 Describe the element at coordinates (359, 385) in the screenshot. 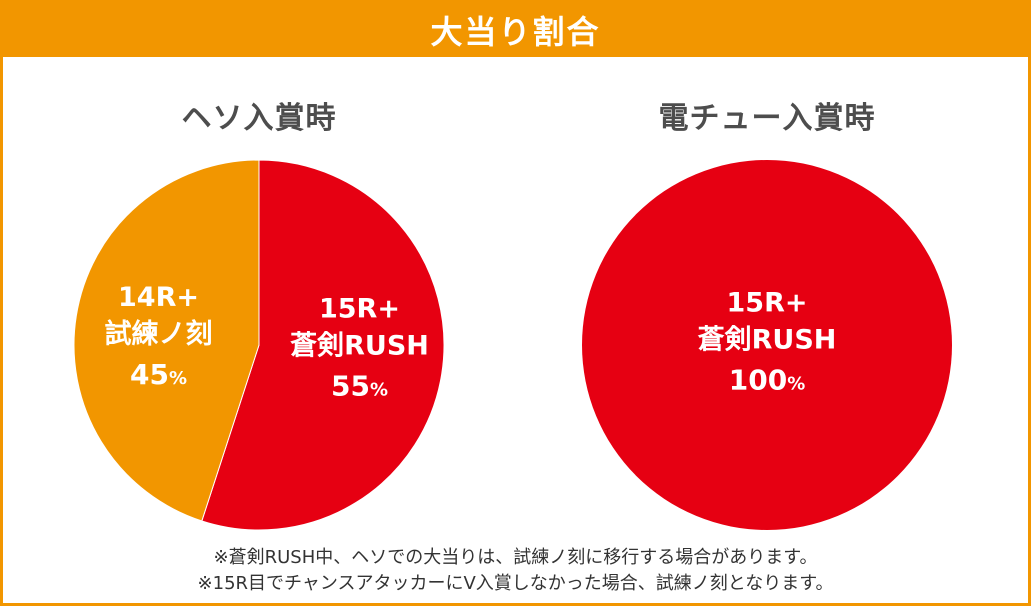

I see `pie-value-heso-0: 55%` at that location.